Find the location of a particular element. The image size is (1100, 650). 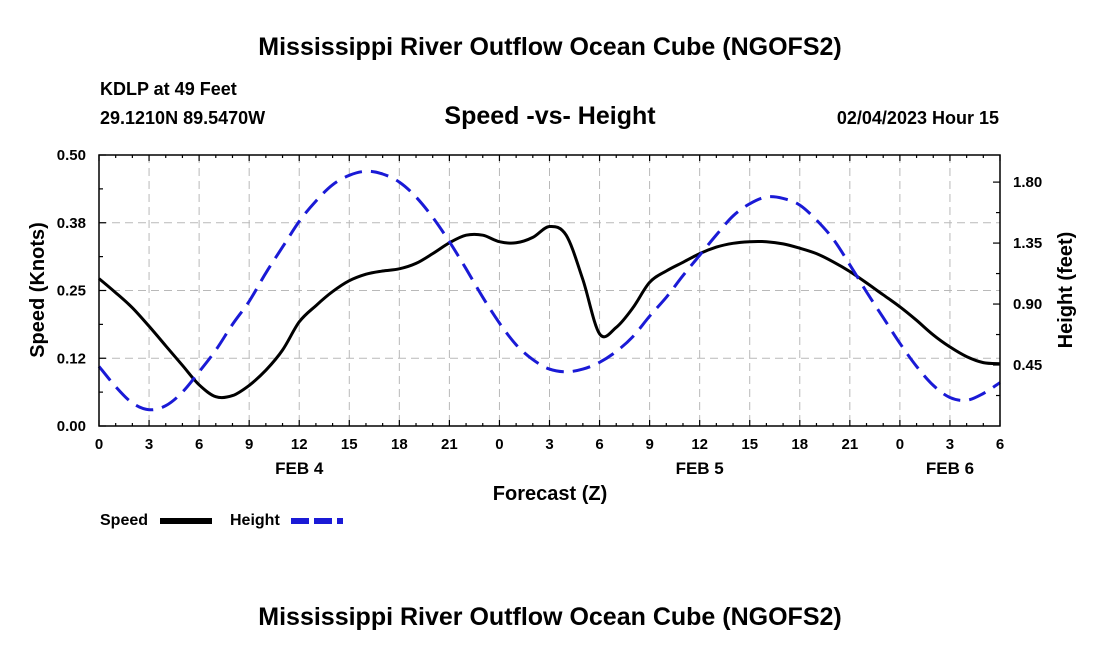

date-label: FEB 6 is located at coordinates (950, 468).